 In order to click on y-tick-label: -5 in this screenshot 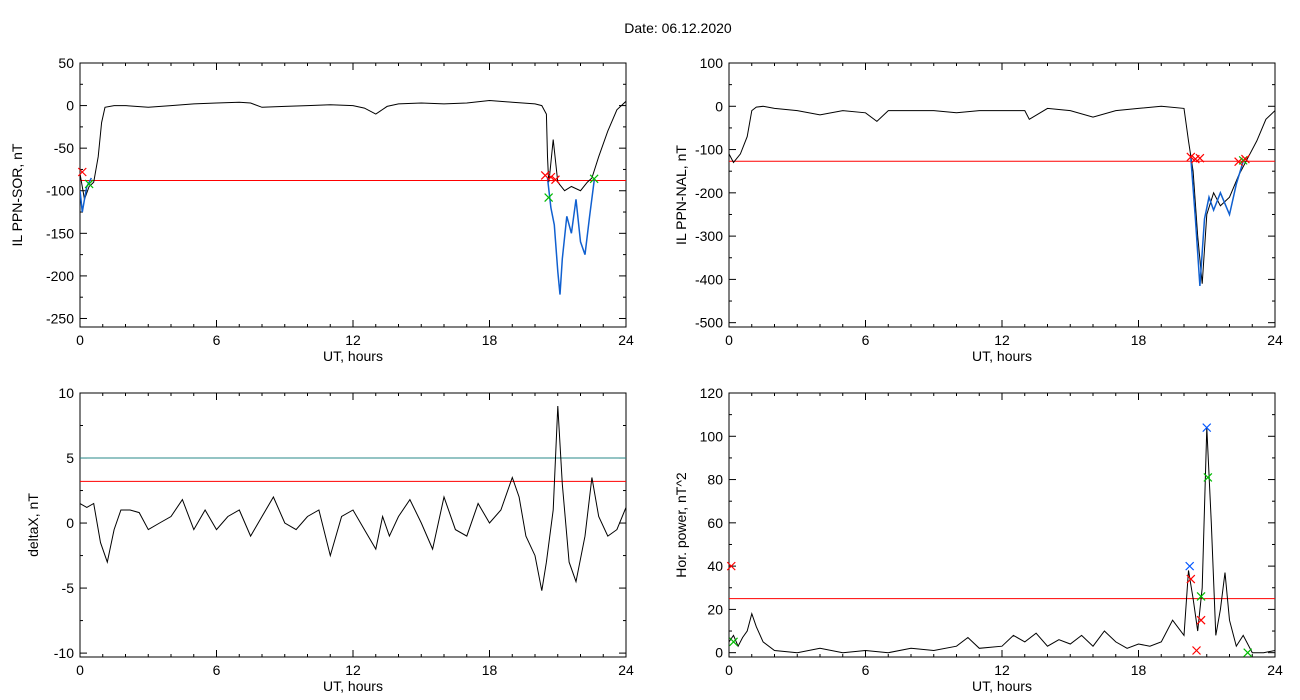, I will do `click(68, 588)`.